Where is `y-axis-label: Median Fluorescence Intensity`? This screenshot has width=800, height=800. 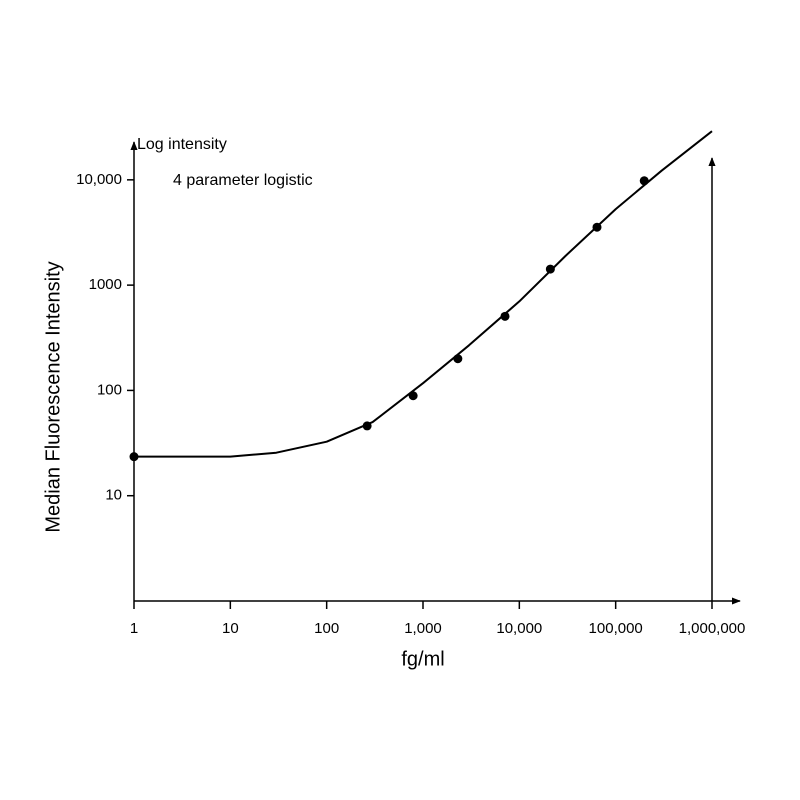
y-axis-label: Median Fluorescence Intensity is located at coordinates (53, 396).